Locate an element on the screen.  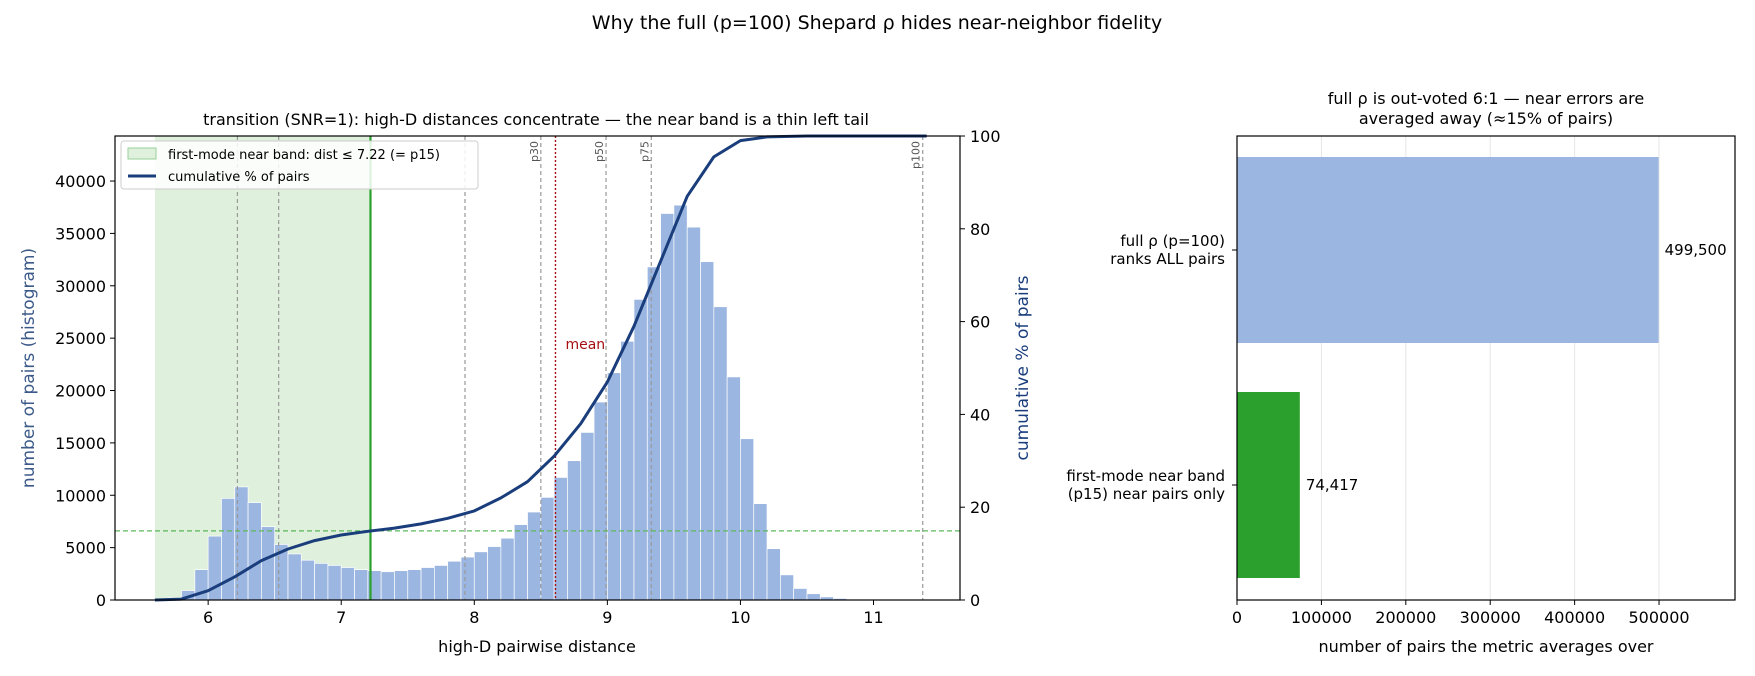
y-tick-label: 25000 is located at coordinates (80, 338).